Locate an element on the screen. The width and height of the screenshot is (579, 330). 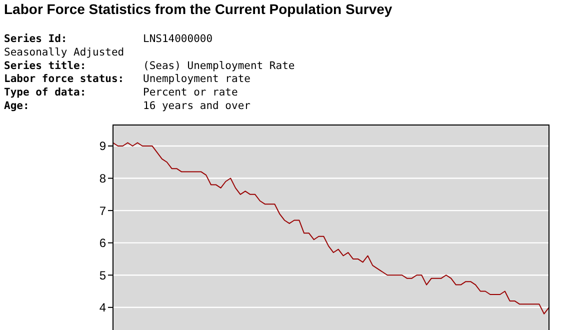
chart-title: Labor Force Statistics from the Current Population Survey is located at coordinates (198, 9).